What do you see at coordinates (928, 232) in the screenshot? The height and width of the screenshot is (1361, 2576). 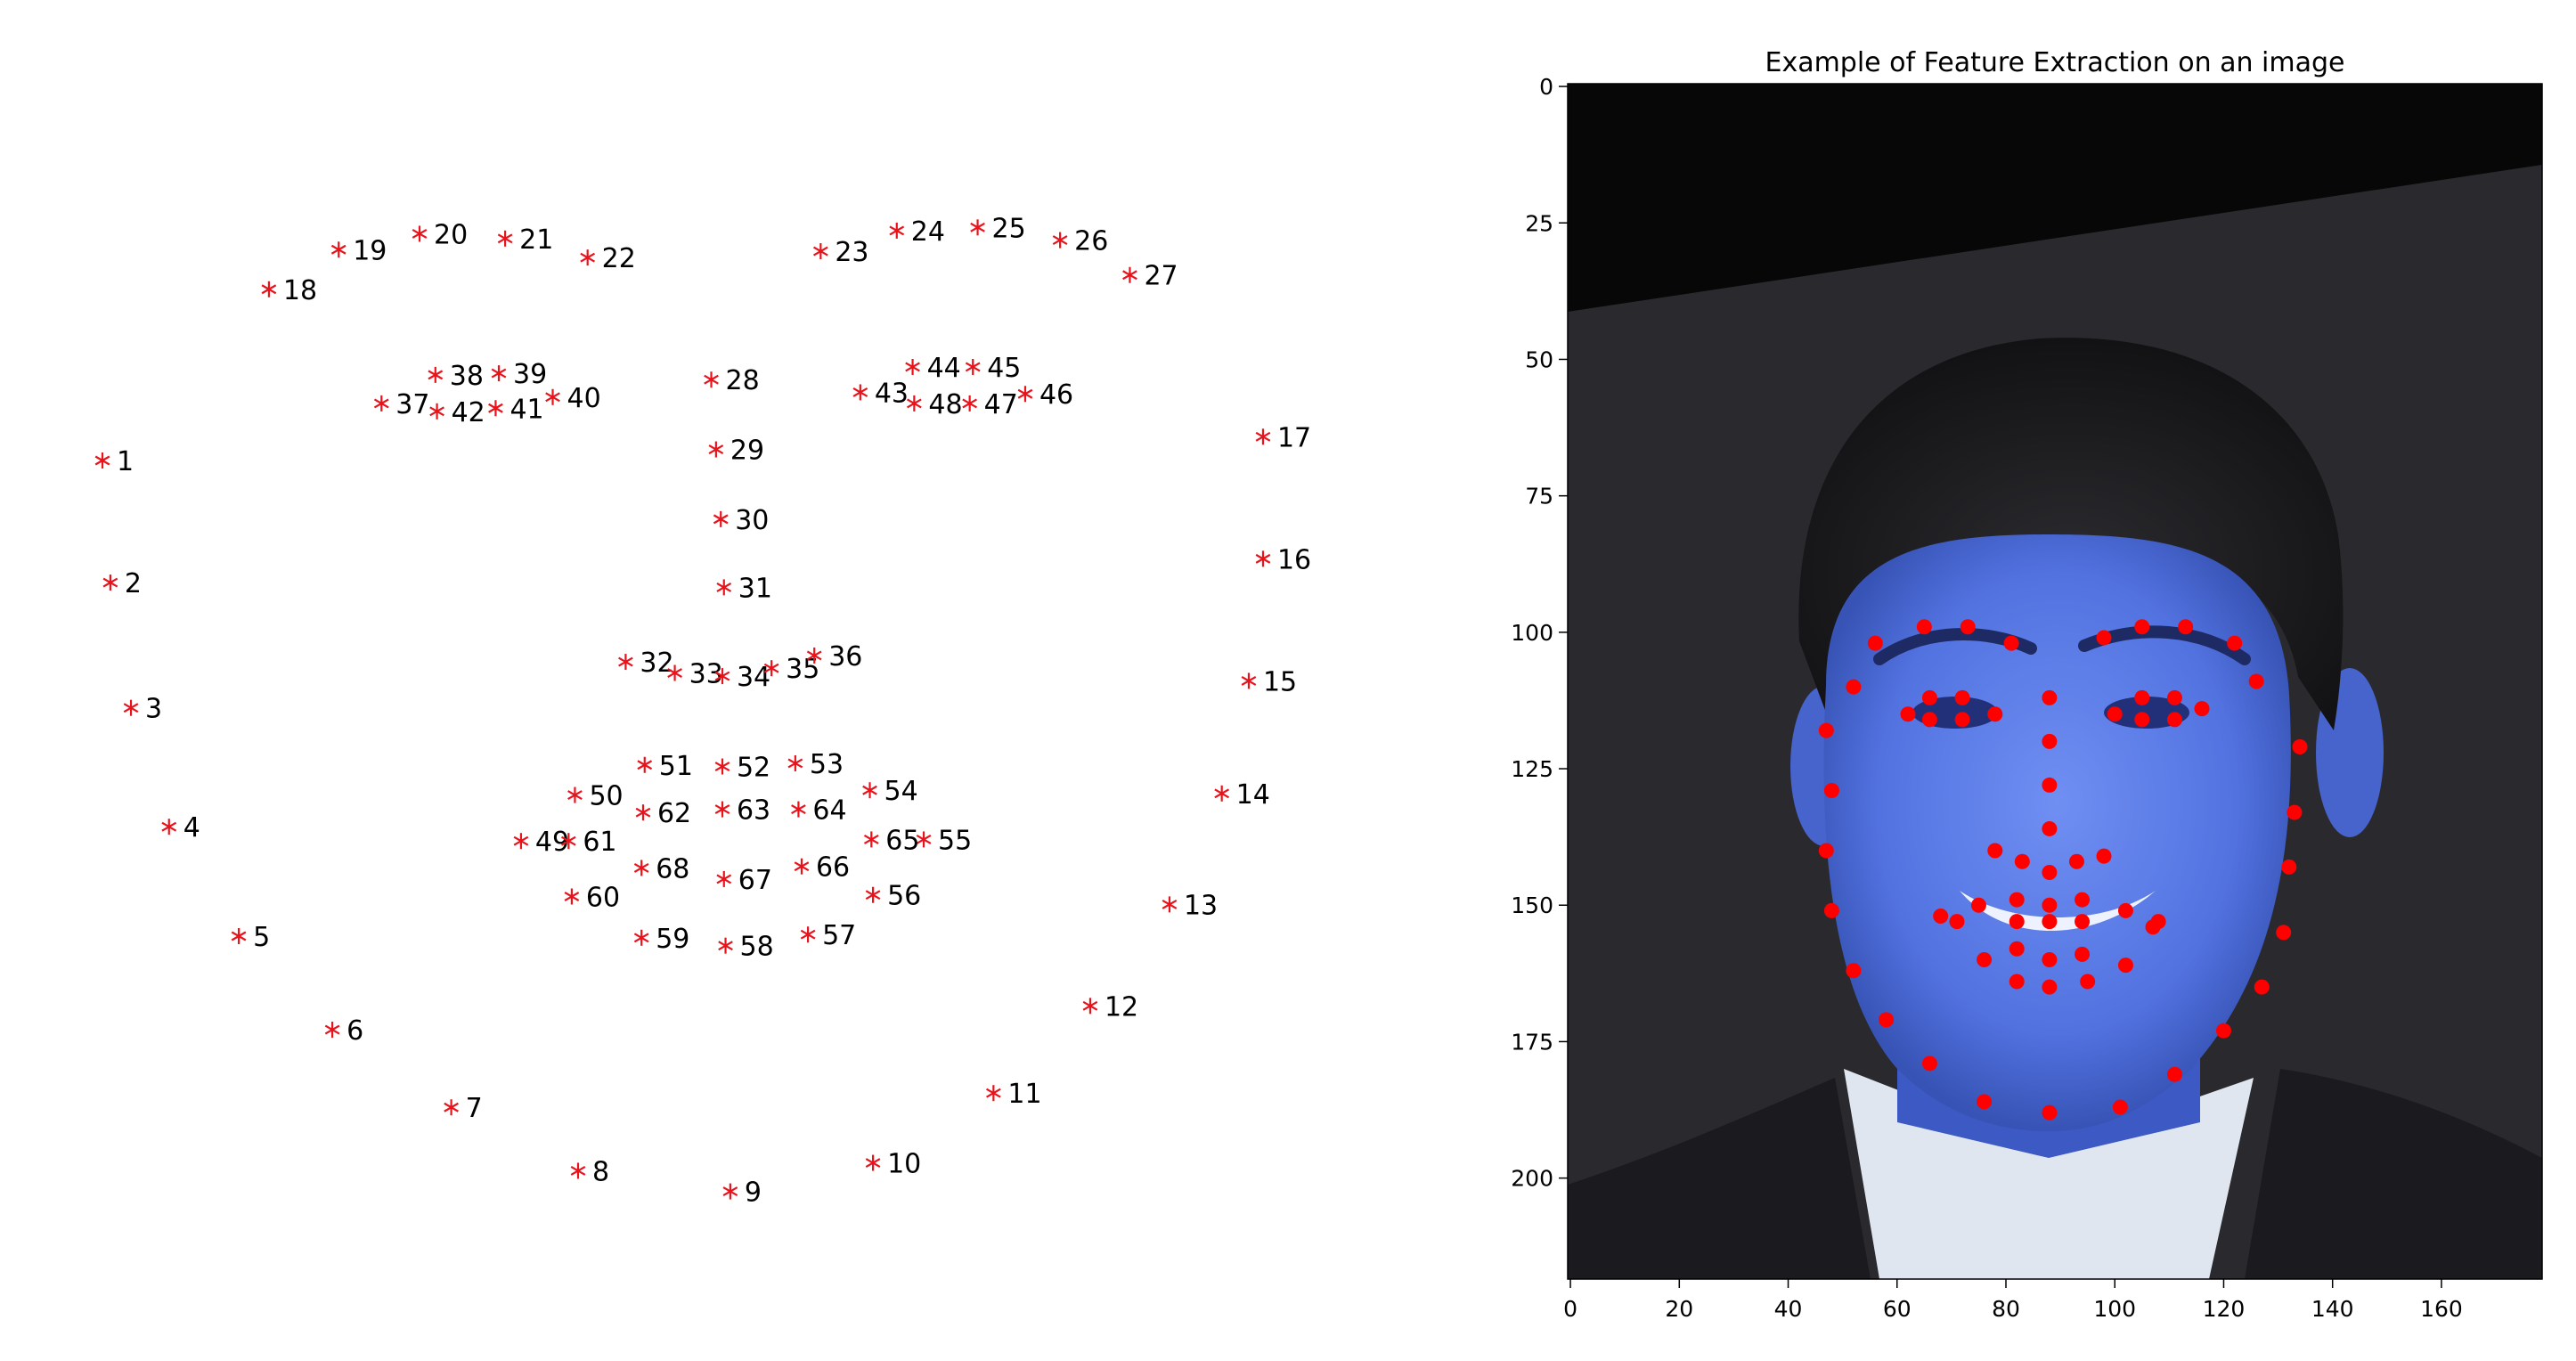 I see `landmark-index-label: 24` at bounding box center [928, 232].